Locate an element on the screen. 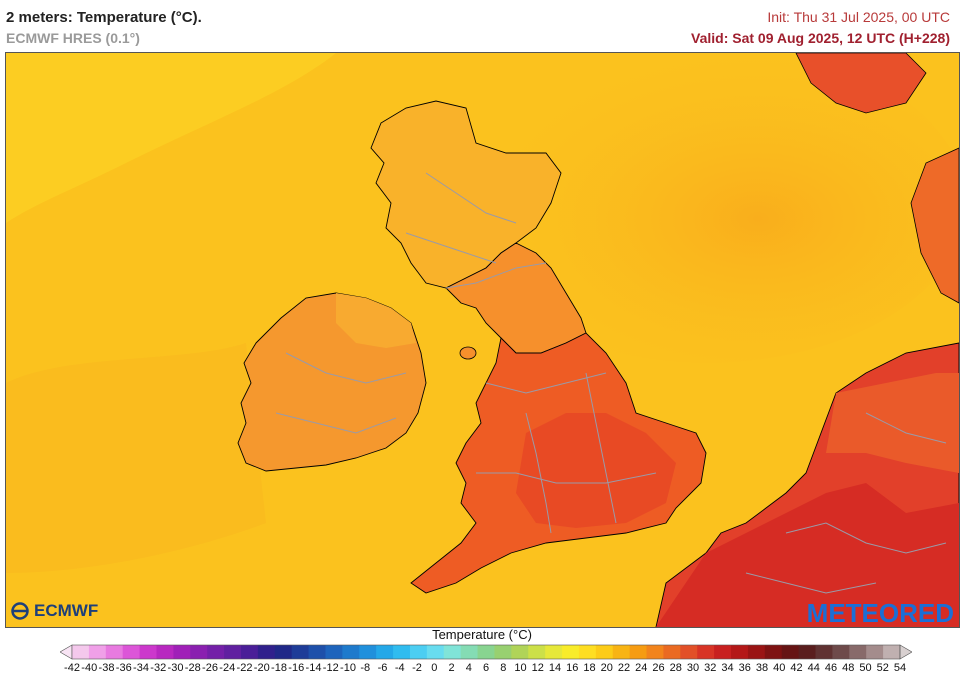  colorbar-tick-label: 12 is located at coordinates (537, 668).